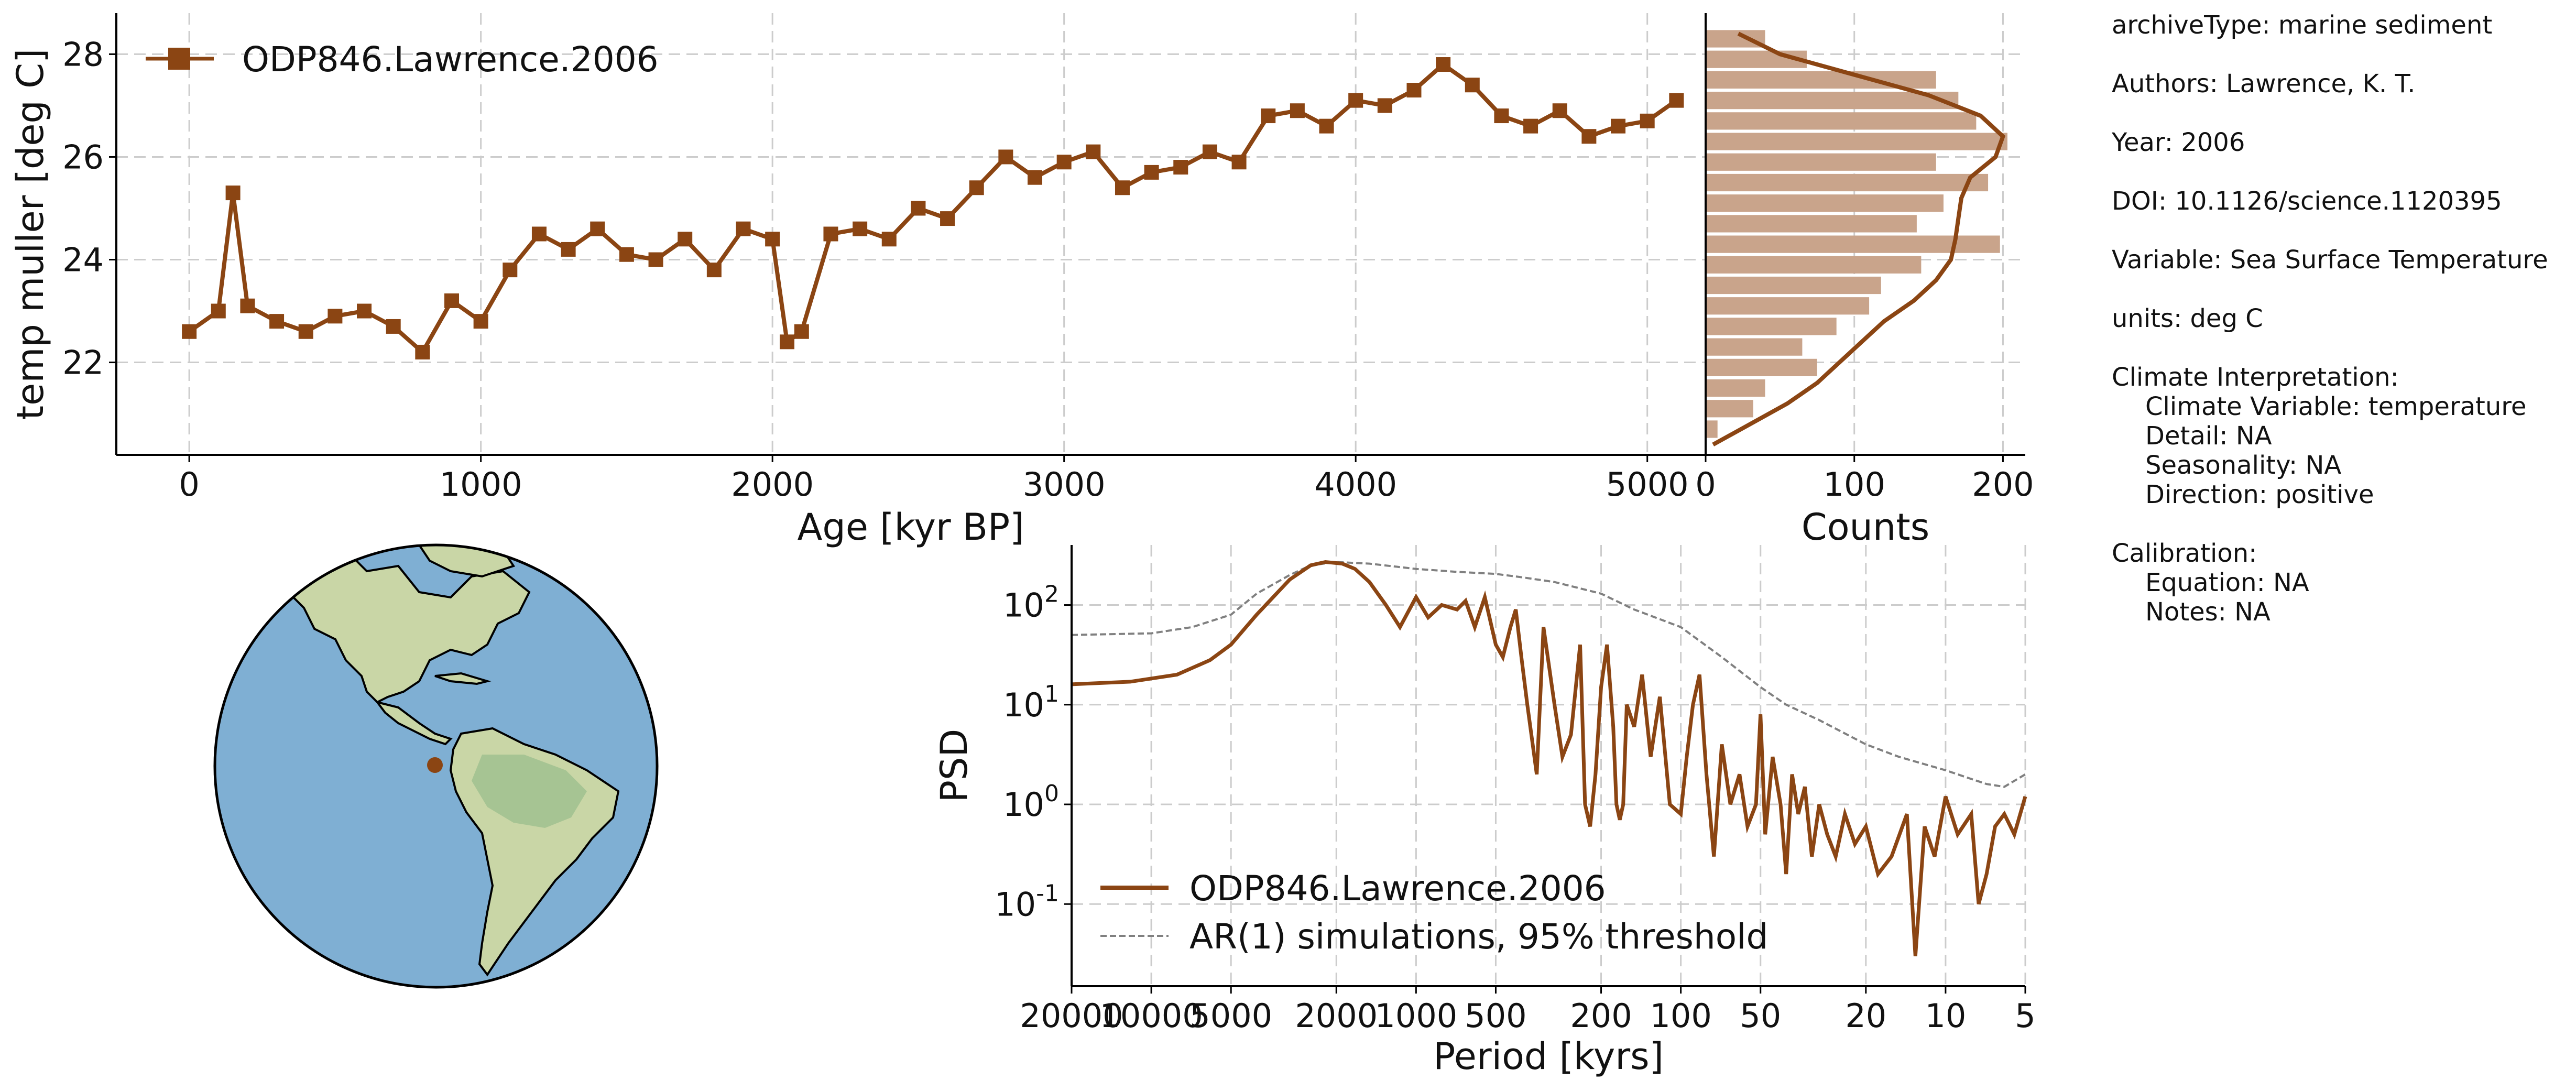  Describe the element at coordinates (1478, 937) in the screenshot. I see `psd-legend-label-ar1: AR(1) simulations, 95% threshold` at that location.